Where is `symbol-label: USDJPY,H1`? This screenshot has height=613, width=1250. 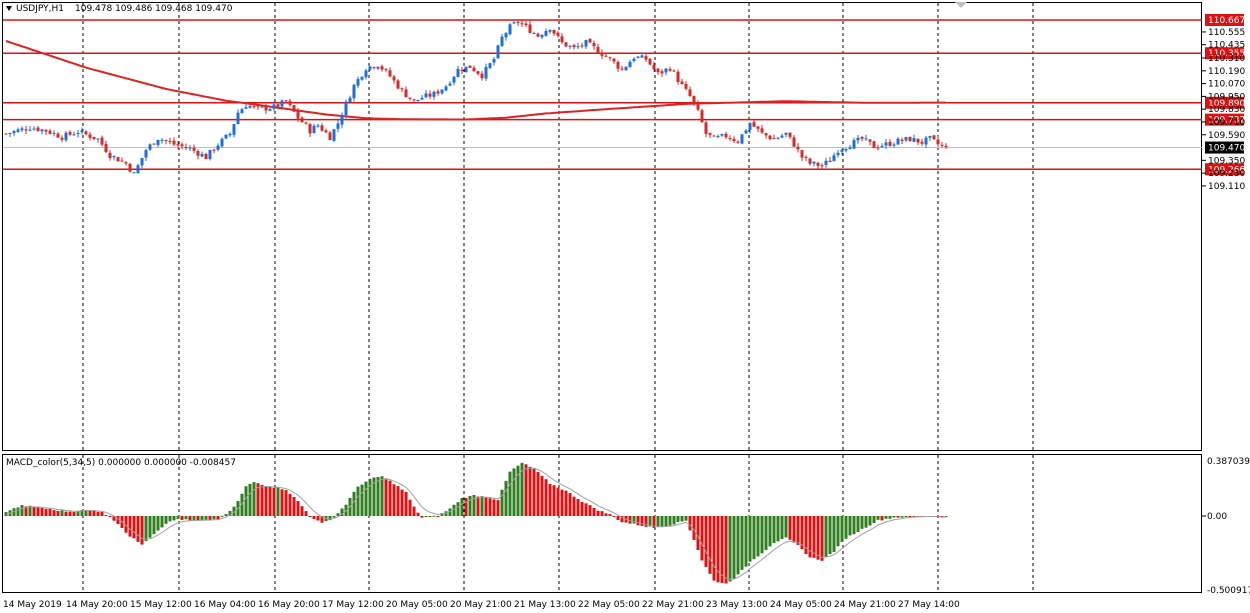
symbol-label: USDJPY,H1 is located at coordinates (40, 9).